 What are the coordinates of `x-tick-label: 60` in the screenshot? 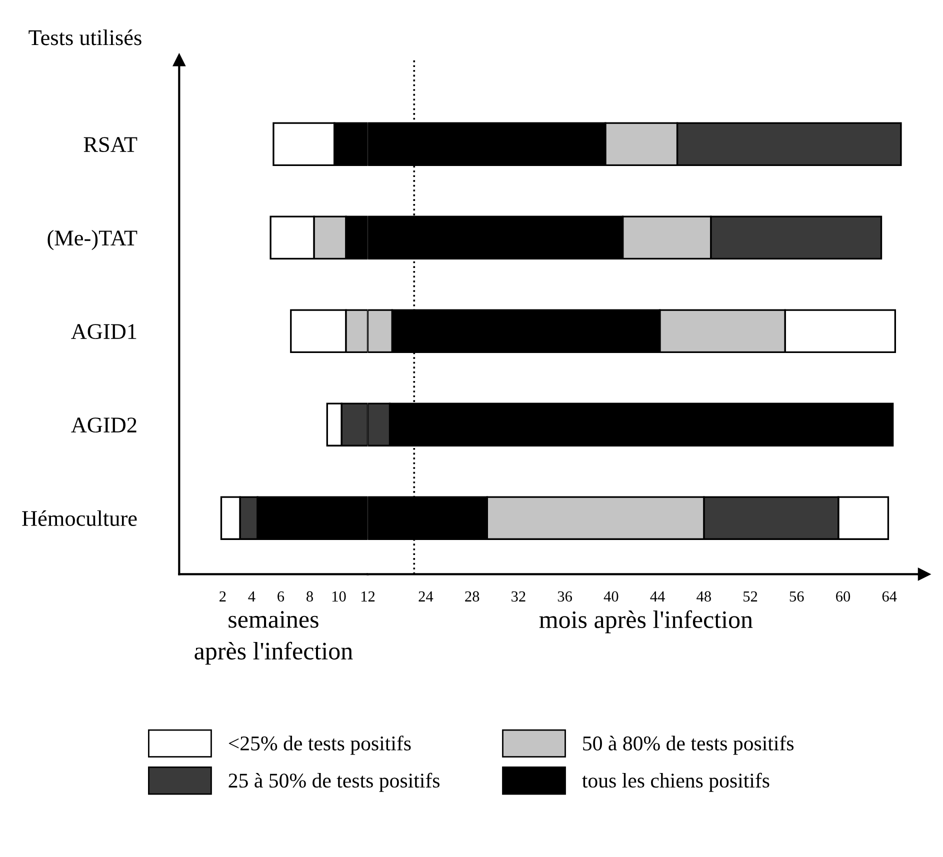 It's located at (843, 596).